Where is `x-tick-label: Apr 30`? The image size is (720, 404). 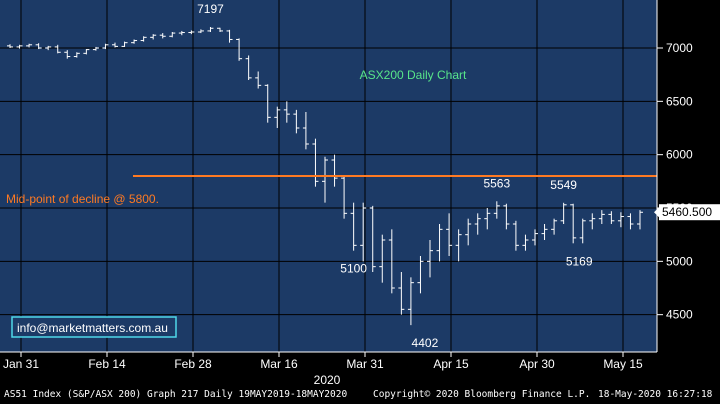
x-tick-label: Apr 30 is located at coordinates (537, 364).